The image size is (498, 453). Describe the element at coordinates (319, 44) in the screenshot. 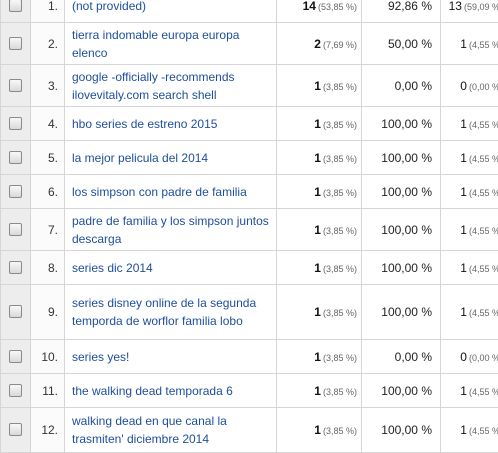

I see `sessions-cell: 2(7,69 %)` at that location.